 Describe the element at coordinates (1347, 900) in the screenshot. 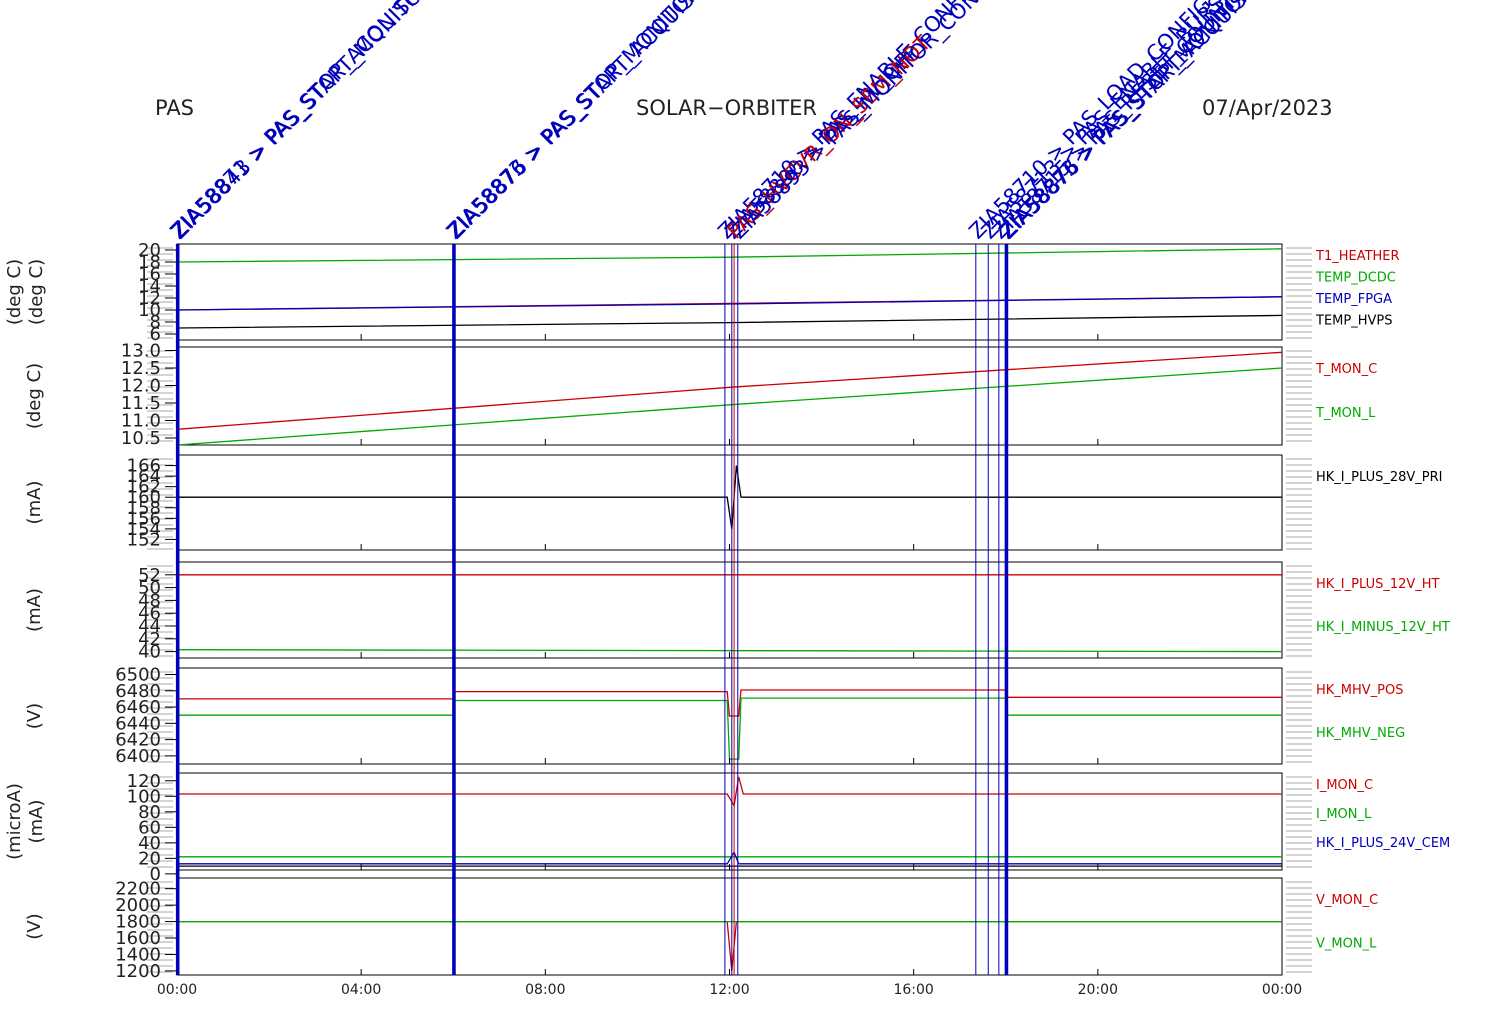

I see `legend-v_mon_c: V_MON_C` at that location.